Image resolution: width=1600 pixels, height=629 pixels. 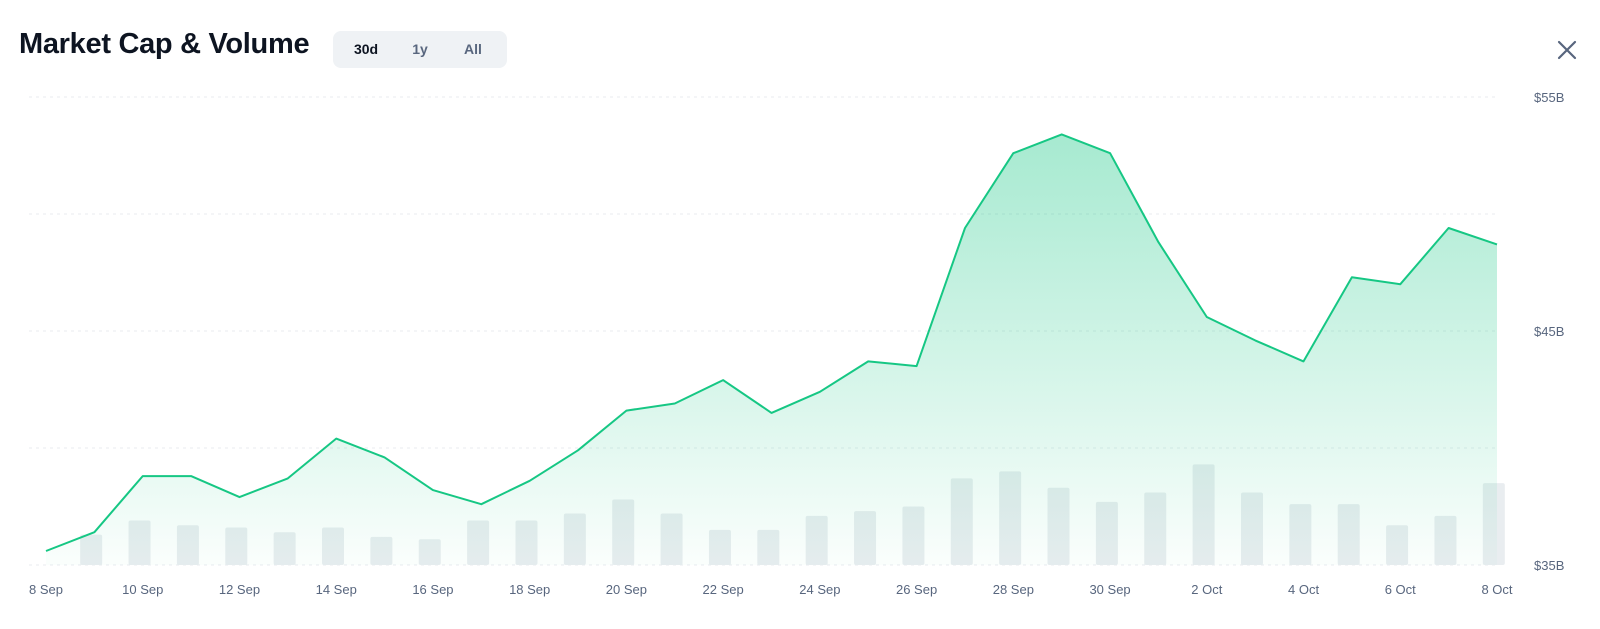 I want to click on x-tick-label: 16 Sep, so click(x=432, y=589).